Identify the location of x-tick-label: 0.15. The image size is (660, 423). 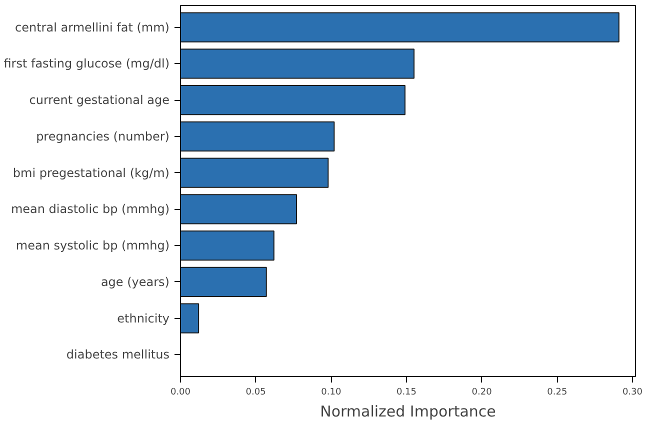
(406, 393).